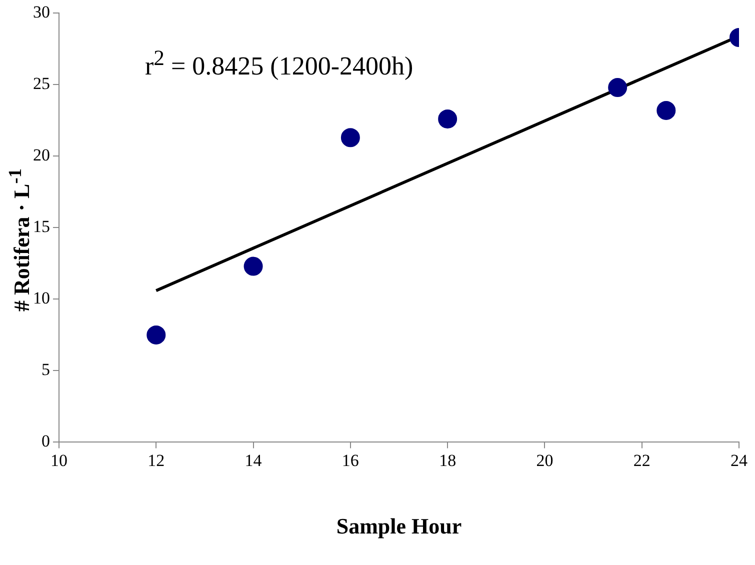 This screenshot has height=565, width=755. I want to click on x-tick-label: 18, so click(447, 460).